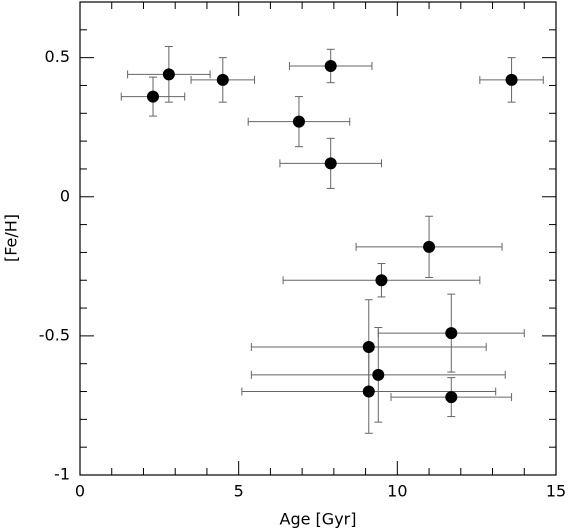 This screenshot has height=530, width=568. Describe the element at coordinates (54, 334) in the screenshot. I see `y-tick-label: -0.5` at that location.